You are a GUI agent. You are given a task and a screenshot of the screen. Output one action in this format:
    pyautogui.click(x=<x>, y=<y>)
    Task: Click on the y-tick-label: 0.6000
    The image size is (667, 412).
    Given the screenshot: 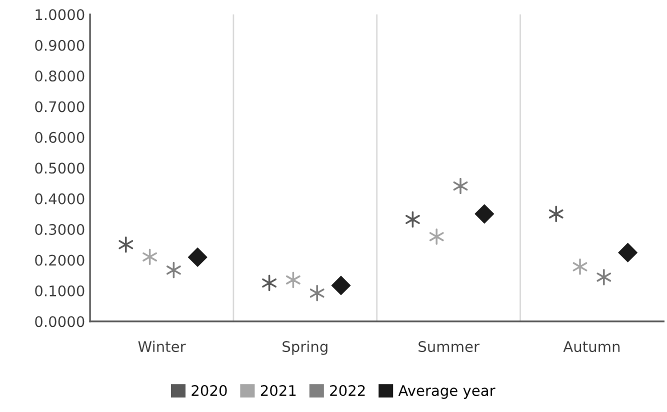 What is the action you would take?
    pyautogui.click(x=59, y=137)
    